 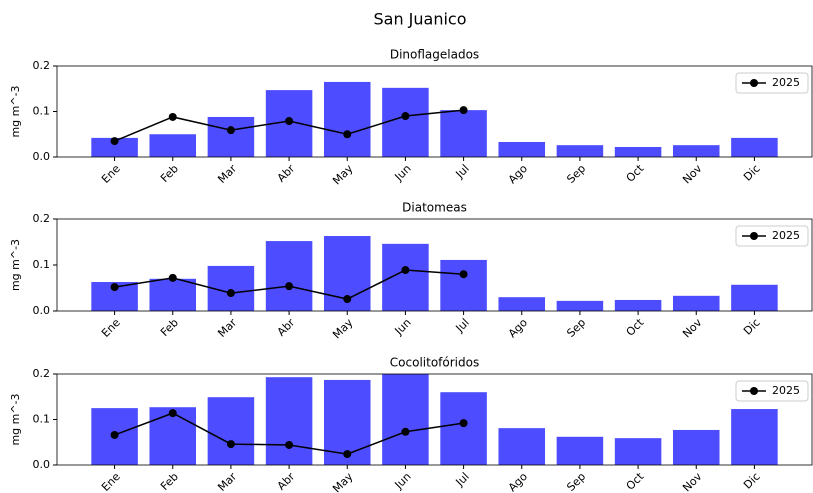 I want to click on subplot-title: Dinoflagelados, so click(x=434, y=55).